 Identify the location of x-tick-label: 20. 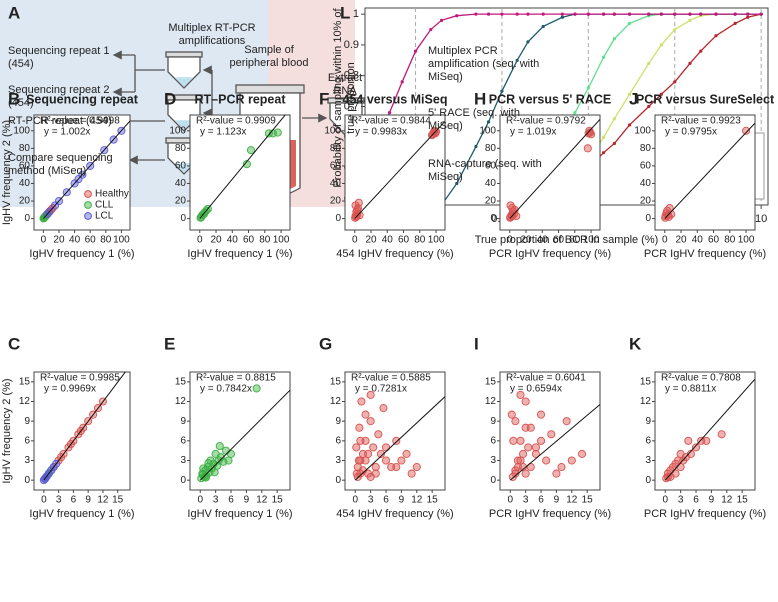
(681, 240).